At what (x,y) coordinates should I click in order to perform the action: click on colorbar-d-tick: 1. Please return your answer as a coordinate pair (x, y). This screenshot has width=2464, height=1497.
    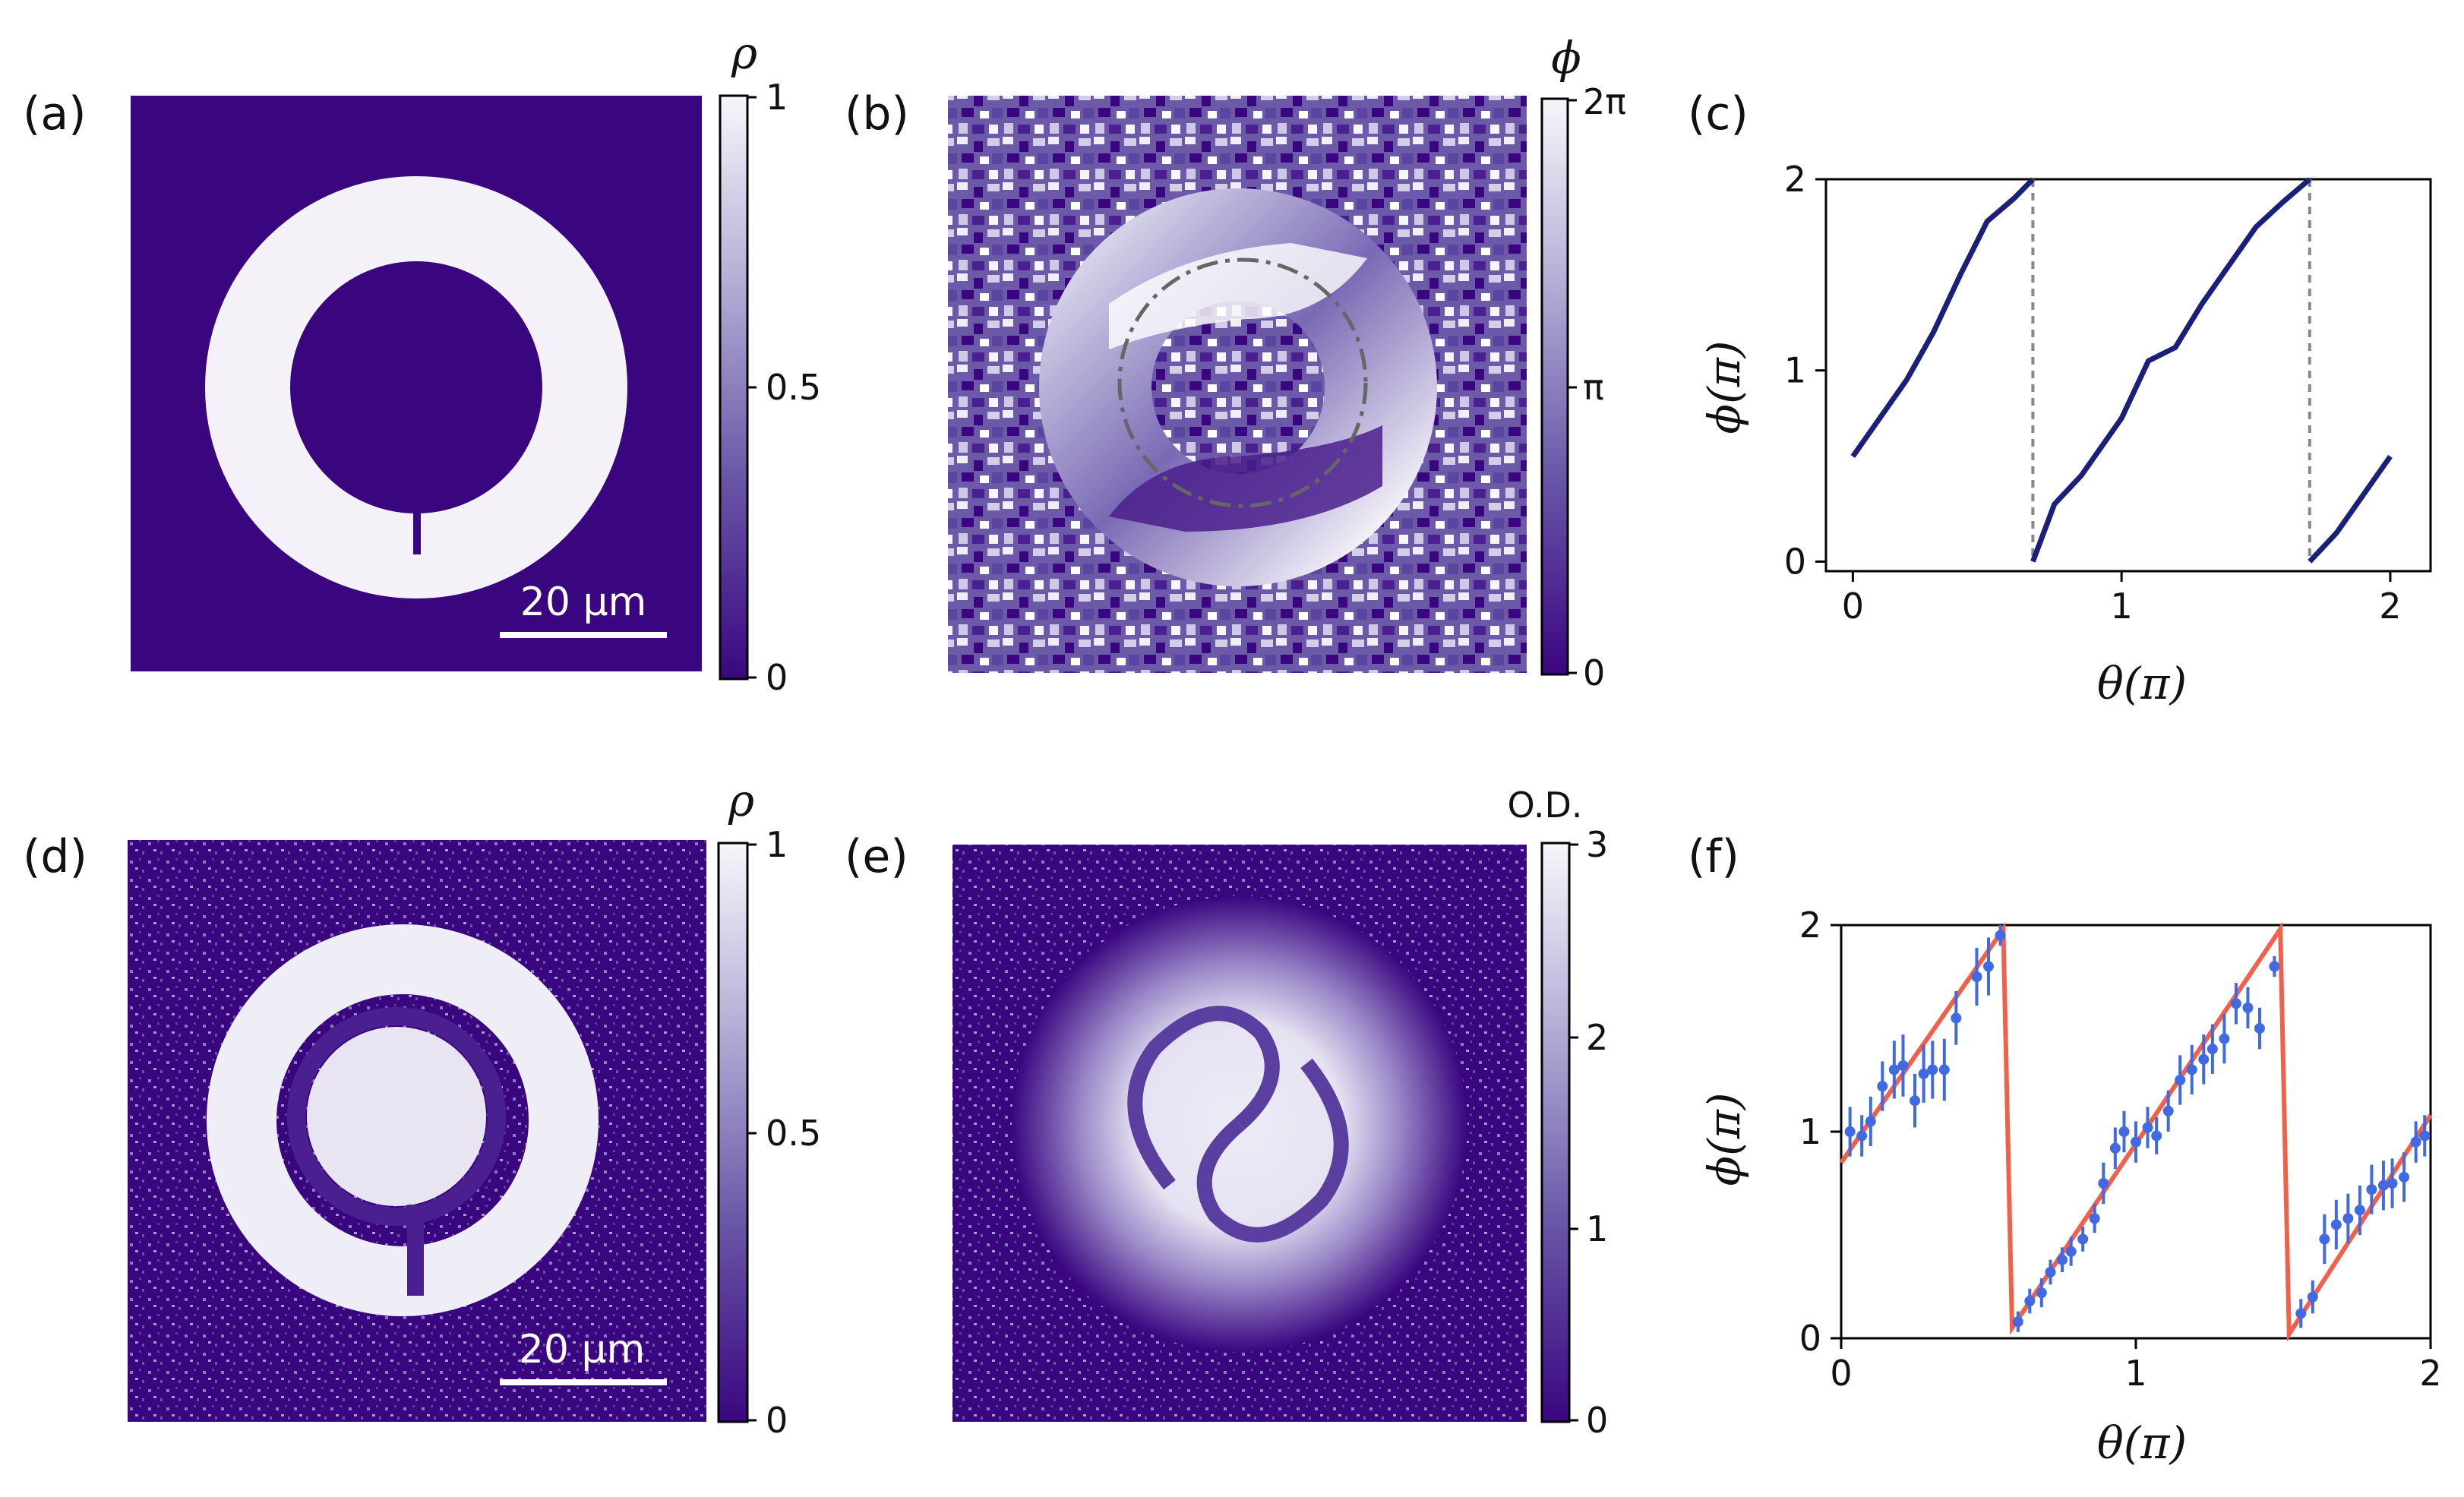
    Looking at the image, I should click on (777, 845).